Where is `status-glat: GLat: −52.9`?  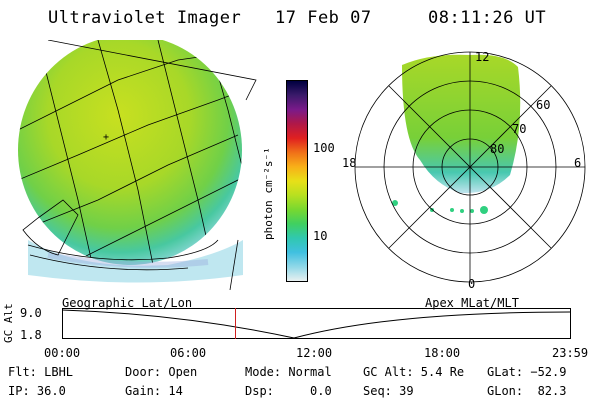
status-glat: GLat: −52.9 is located at coordinates (527, 372).